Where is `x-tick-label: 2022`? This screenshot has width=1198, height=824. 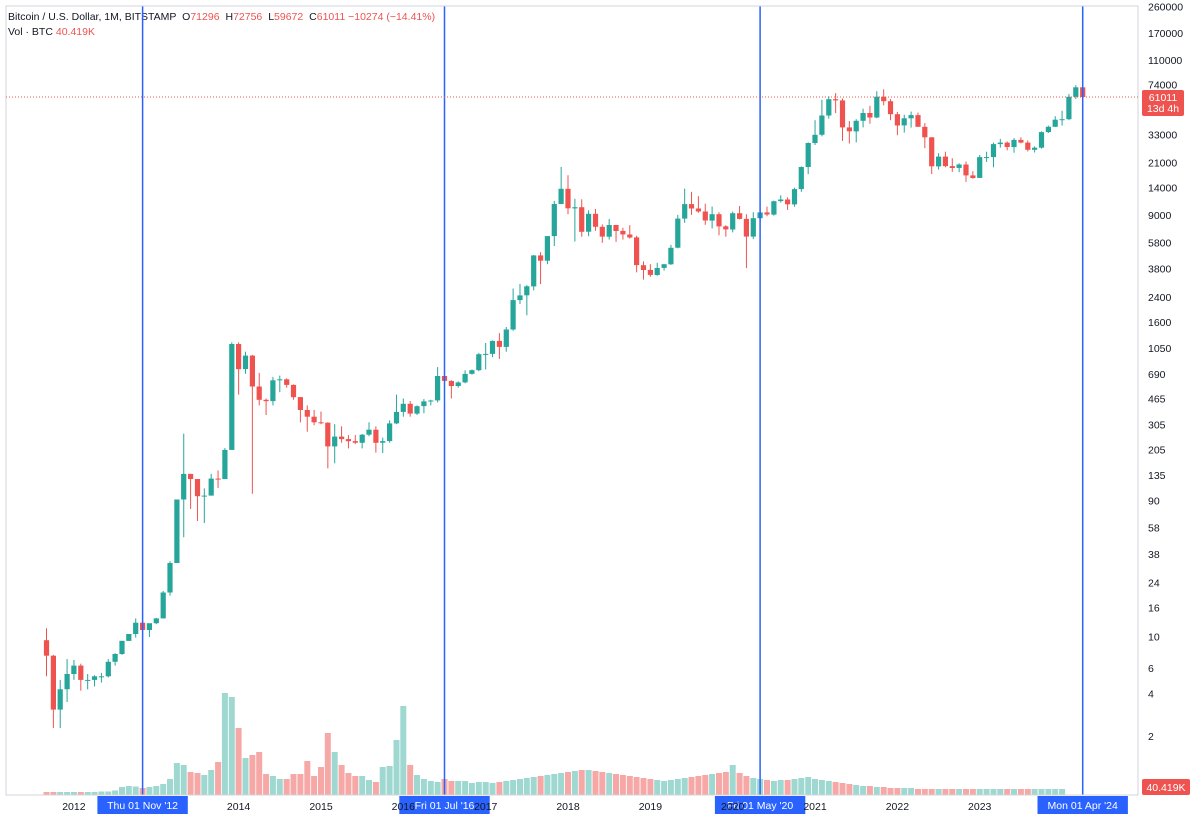 x-tick-label: 2022 is located at coordinates (898, 807).